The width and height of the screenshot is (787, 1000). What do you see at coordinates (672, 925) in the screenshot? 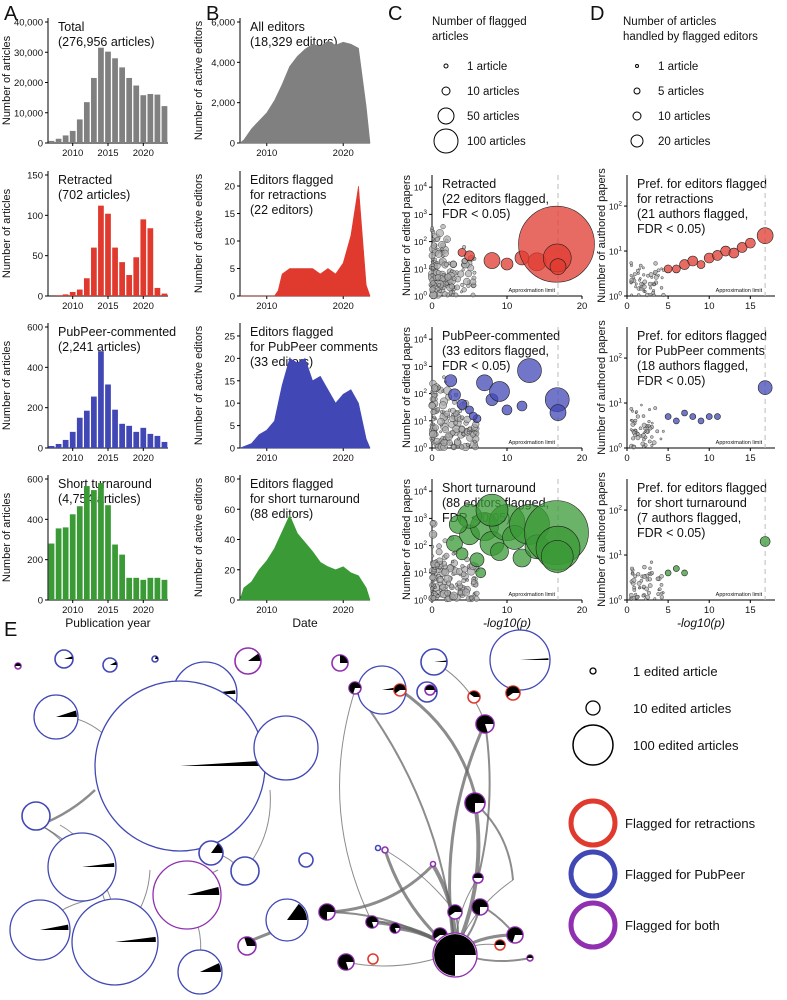
I see `legend-e-flag-both-label: Flagged for both` at bounding box center [672, 925].